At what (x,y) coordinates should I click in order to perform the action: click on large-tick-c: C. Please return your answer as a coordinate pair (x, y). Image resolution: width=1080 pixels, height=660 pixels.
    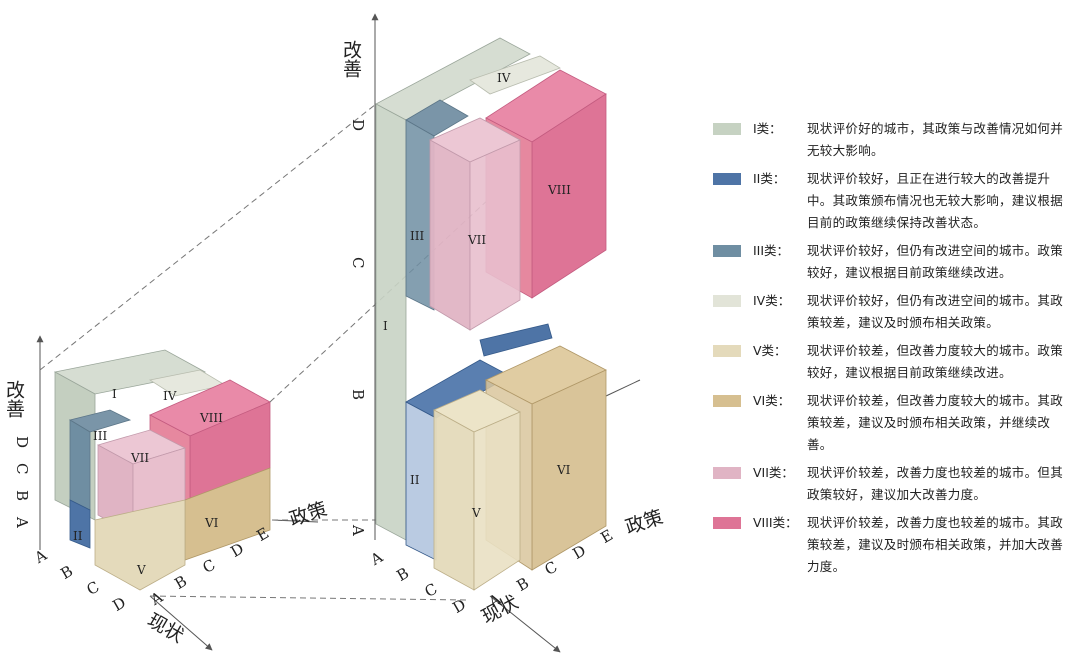
    Looking at the image, I should click on (358, 262).